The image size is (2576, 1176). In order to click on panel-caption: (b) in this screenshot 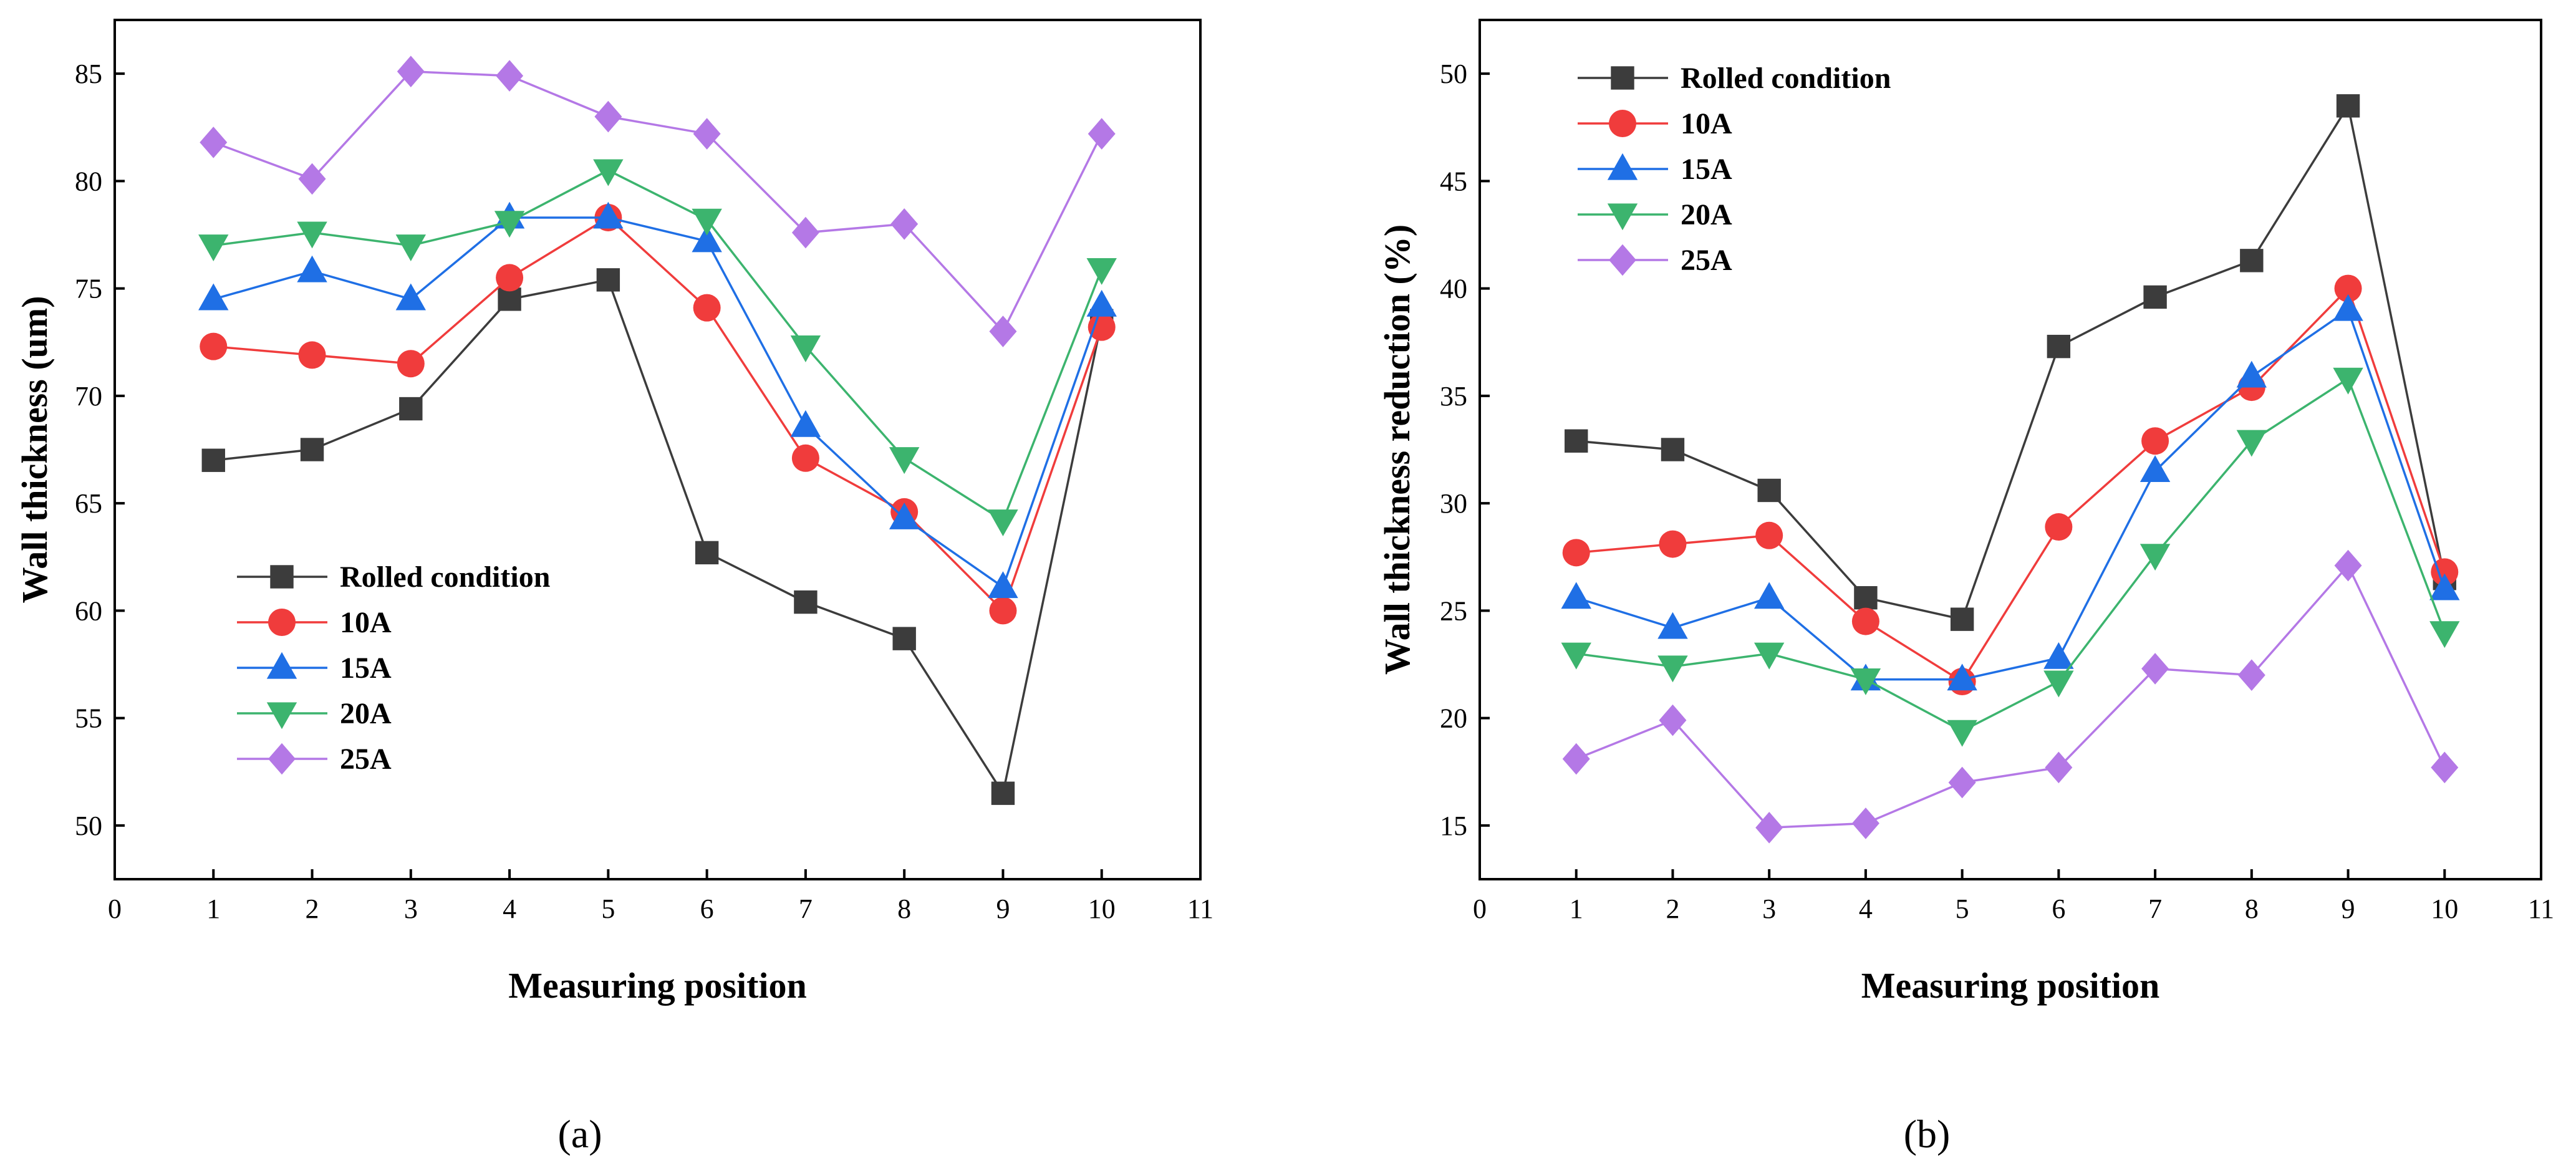, I will do `click(1927, 1134)`.